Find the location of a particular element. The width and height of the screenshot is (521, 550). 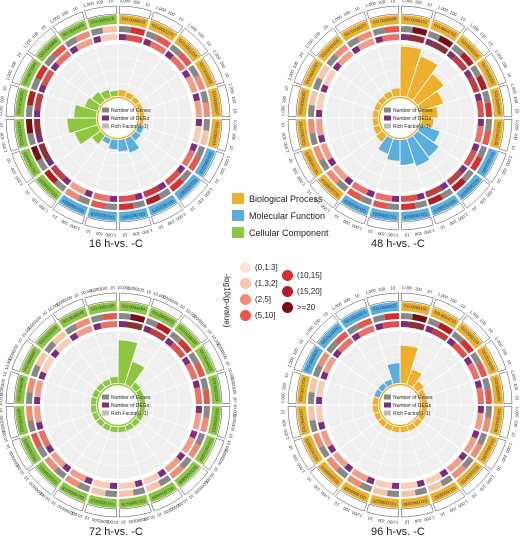

pvalue-label-2: (2,5] is located at coordinates (263, 299).